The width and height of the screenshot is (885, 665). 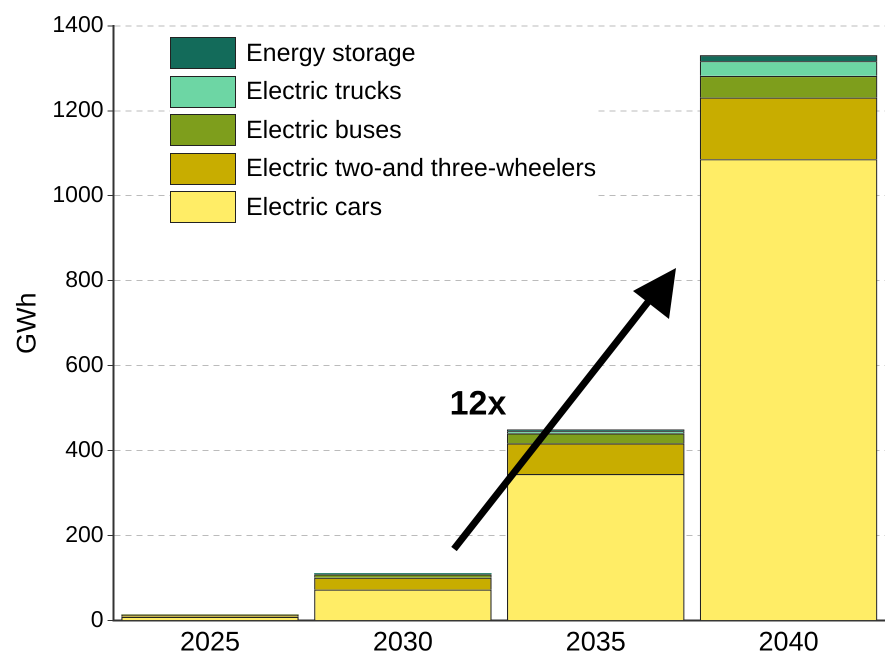 What do you see at coordinates (478, 403) in the screenshot?
I see `annotation: 12x` at bounding box center [478, 403].